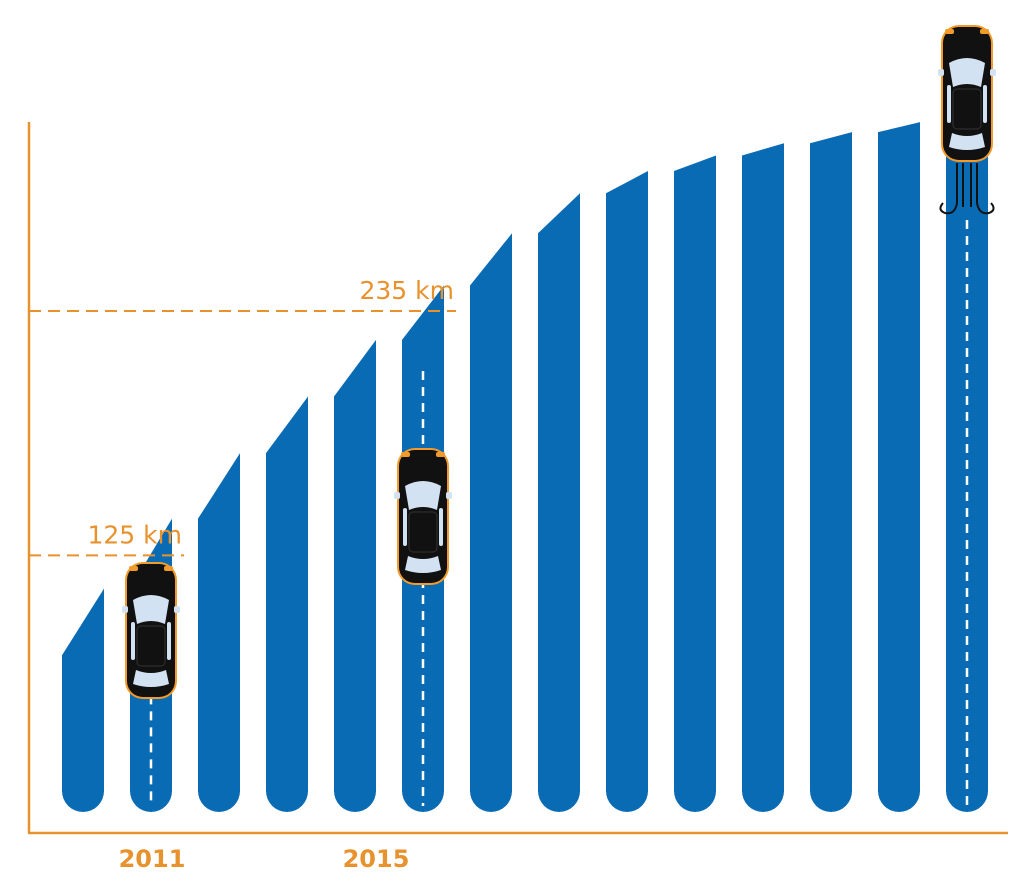 Image resolution: width=1024 pixels, height=887 pixels. I want to click on reference-label-235: 235 km, so click(407, 290).